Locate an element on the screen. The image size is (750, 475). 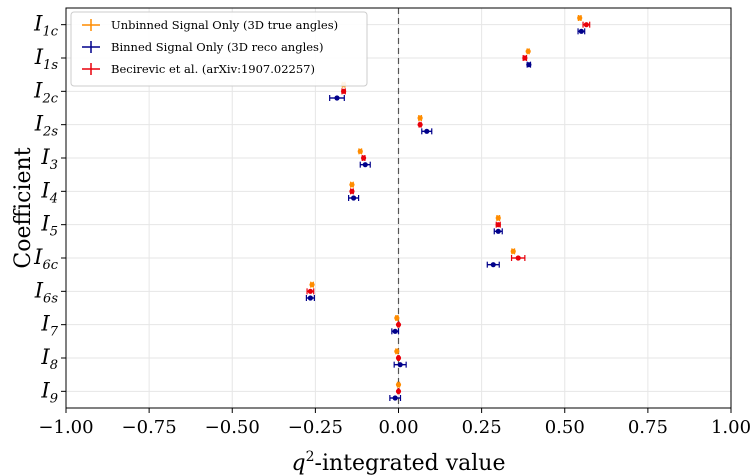
legend-entry: Becirevic et al. (arXiv:1907.02257) is located at coordinates (198, 69).